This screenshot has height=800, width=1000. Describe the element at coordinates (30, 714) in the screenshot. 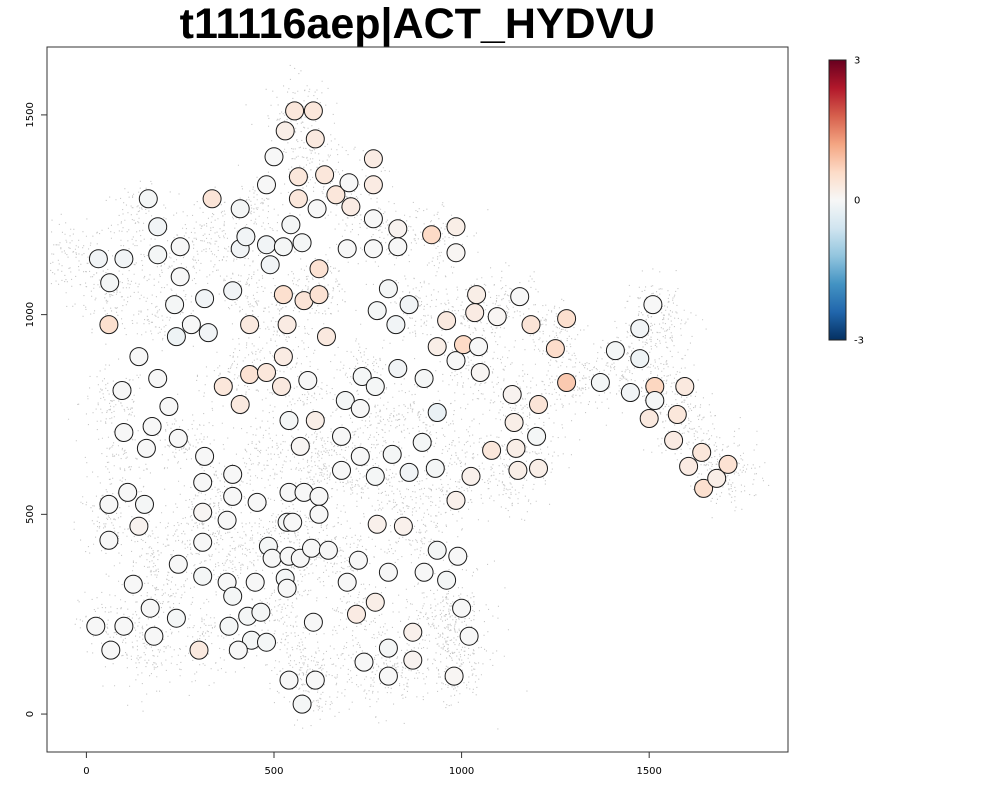

I see `y-tick-label: 0` at that location.